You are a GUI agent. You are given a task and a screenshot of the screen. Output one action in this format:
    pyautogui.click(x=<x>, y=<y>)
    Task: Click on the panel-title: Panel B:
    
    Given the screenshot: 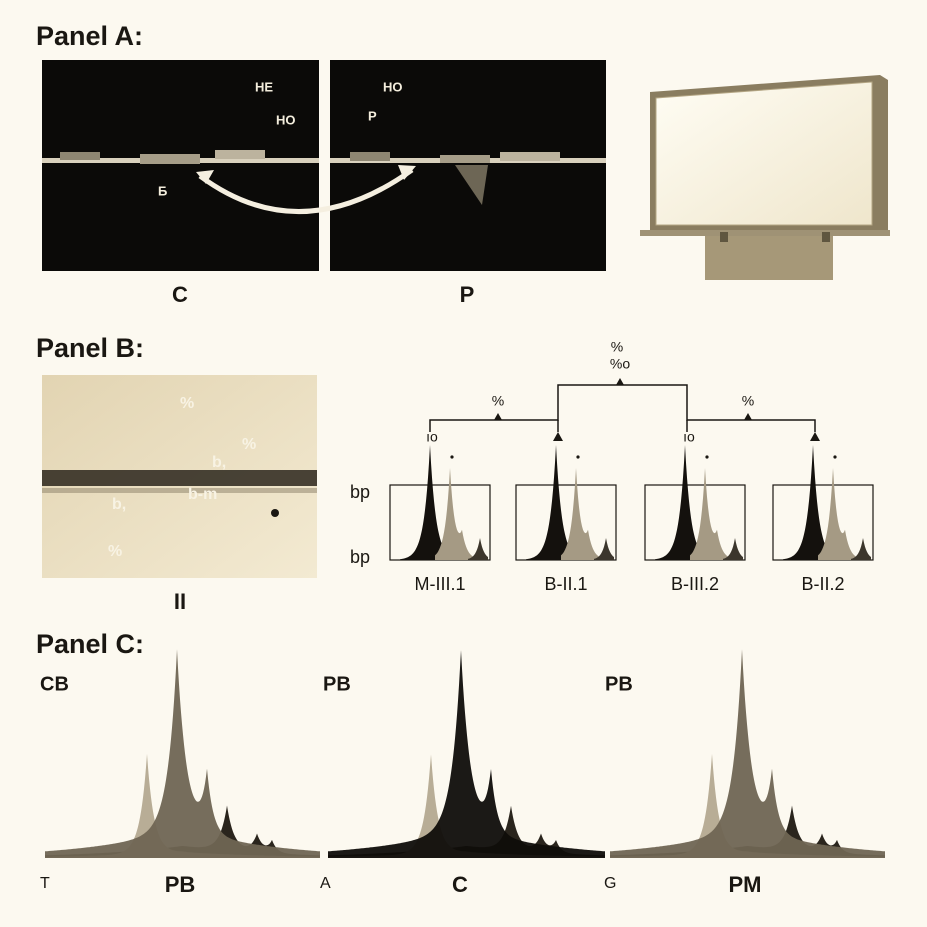 What is the action you would take?
    pyautogui.click(x=90, y=348)
    